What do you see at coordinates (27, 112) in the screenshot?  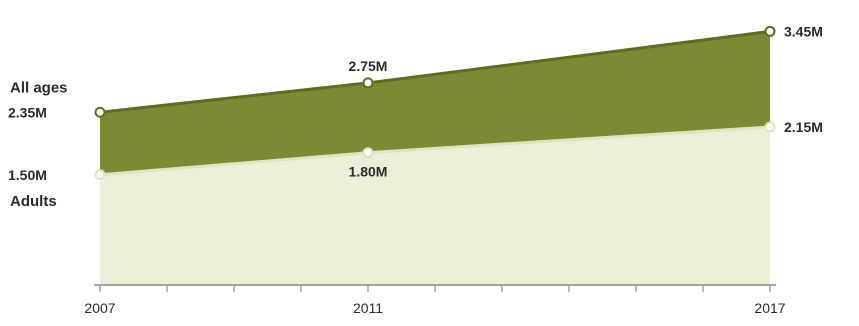 I see `all-ages-value-label: 2.35M` at bounding box center [27, 112].